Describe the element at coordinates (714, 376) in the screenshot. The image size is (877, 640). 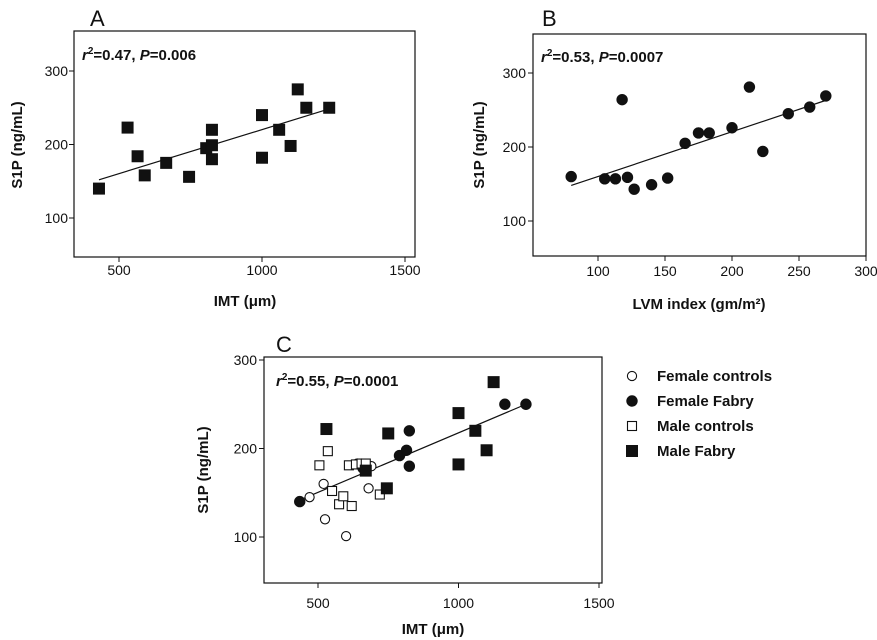
I see `legend-label: Female controls` at that location.